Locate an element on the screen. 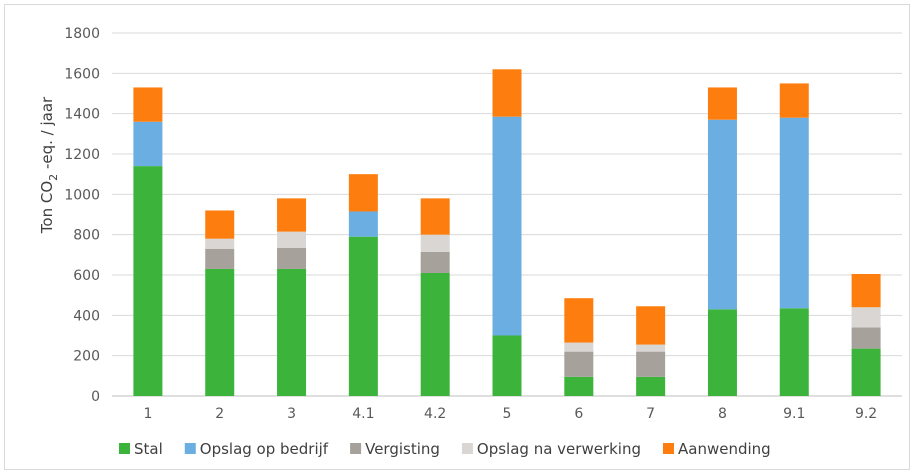 This screenshot has height=475, width=918. y-tick-label: 200 is located at coordinates (86, 357).